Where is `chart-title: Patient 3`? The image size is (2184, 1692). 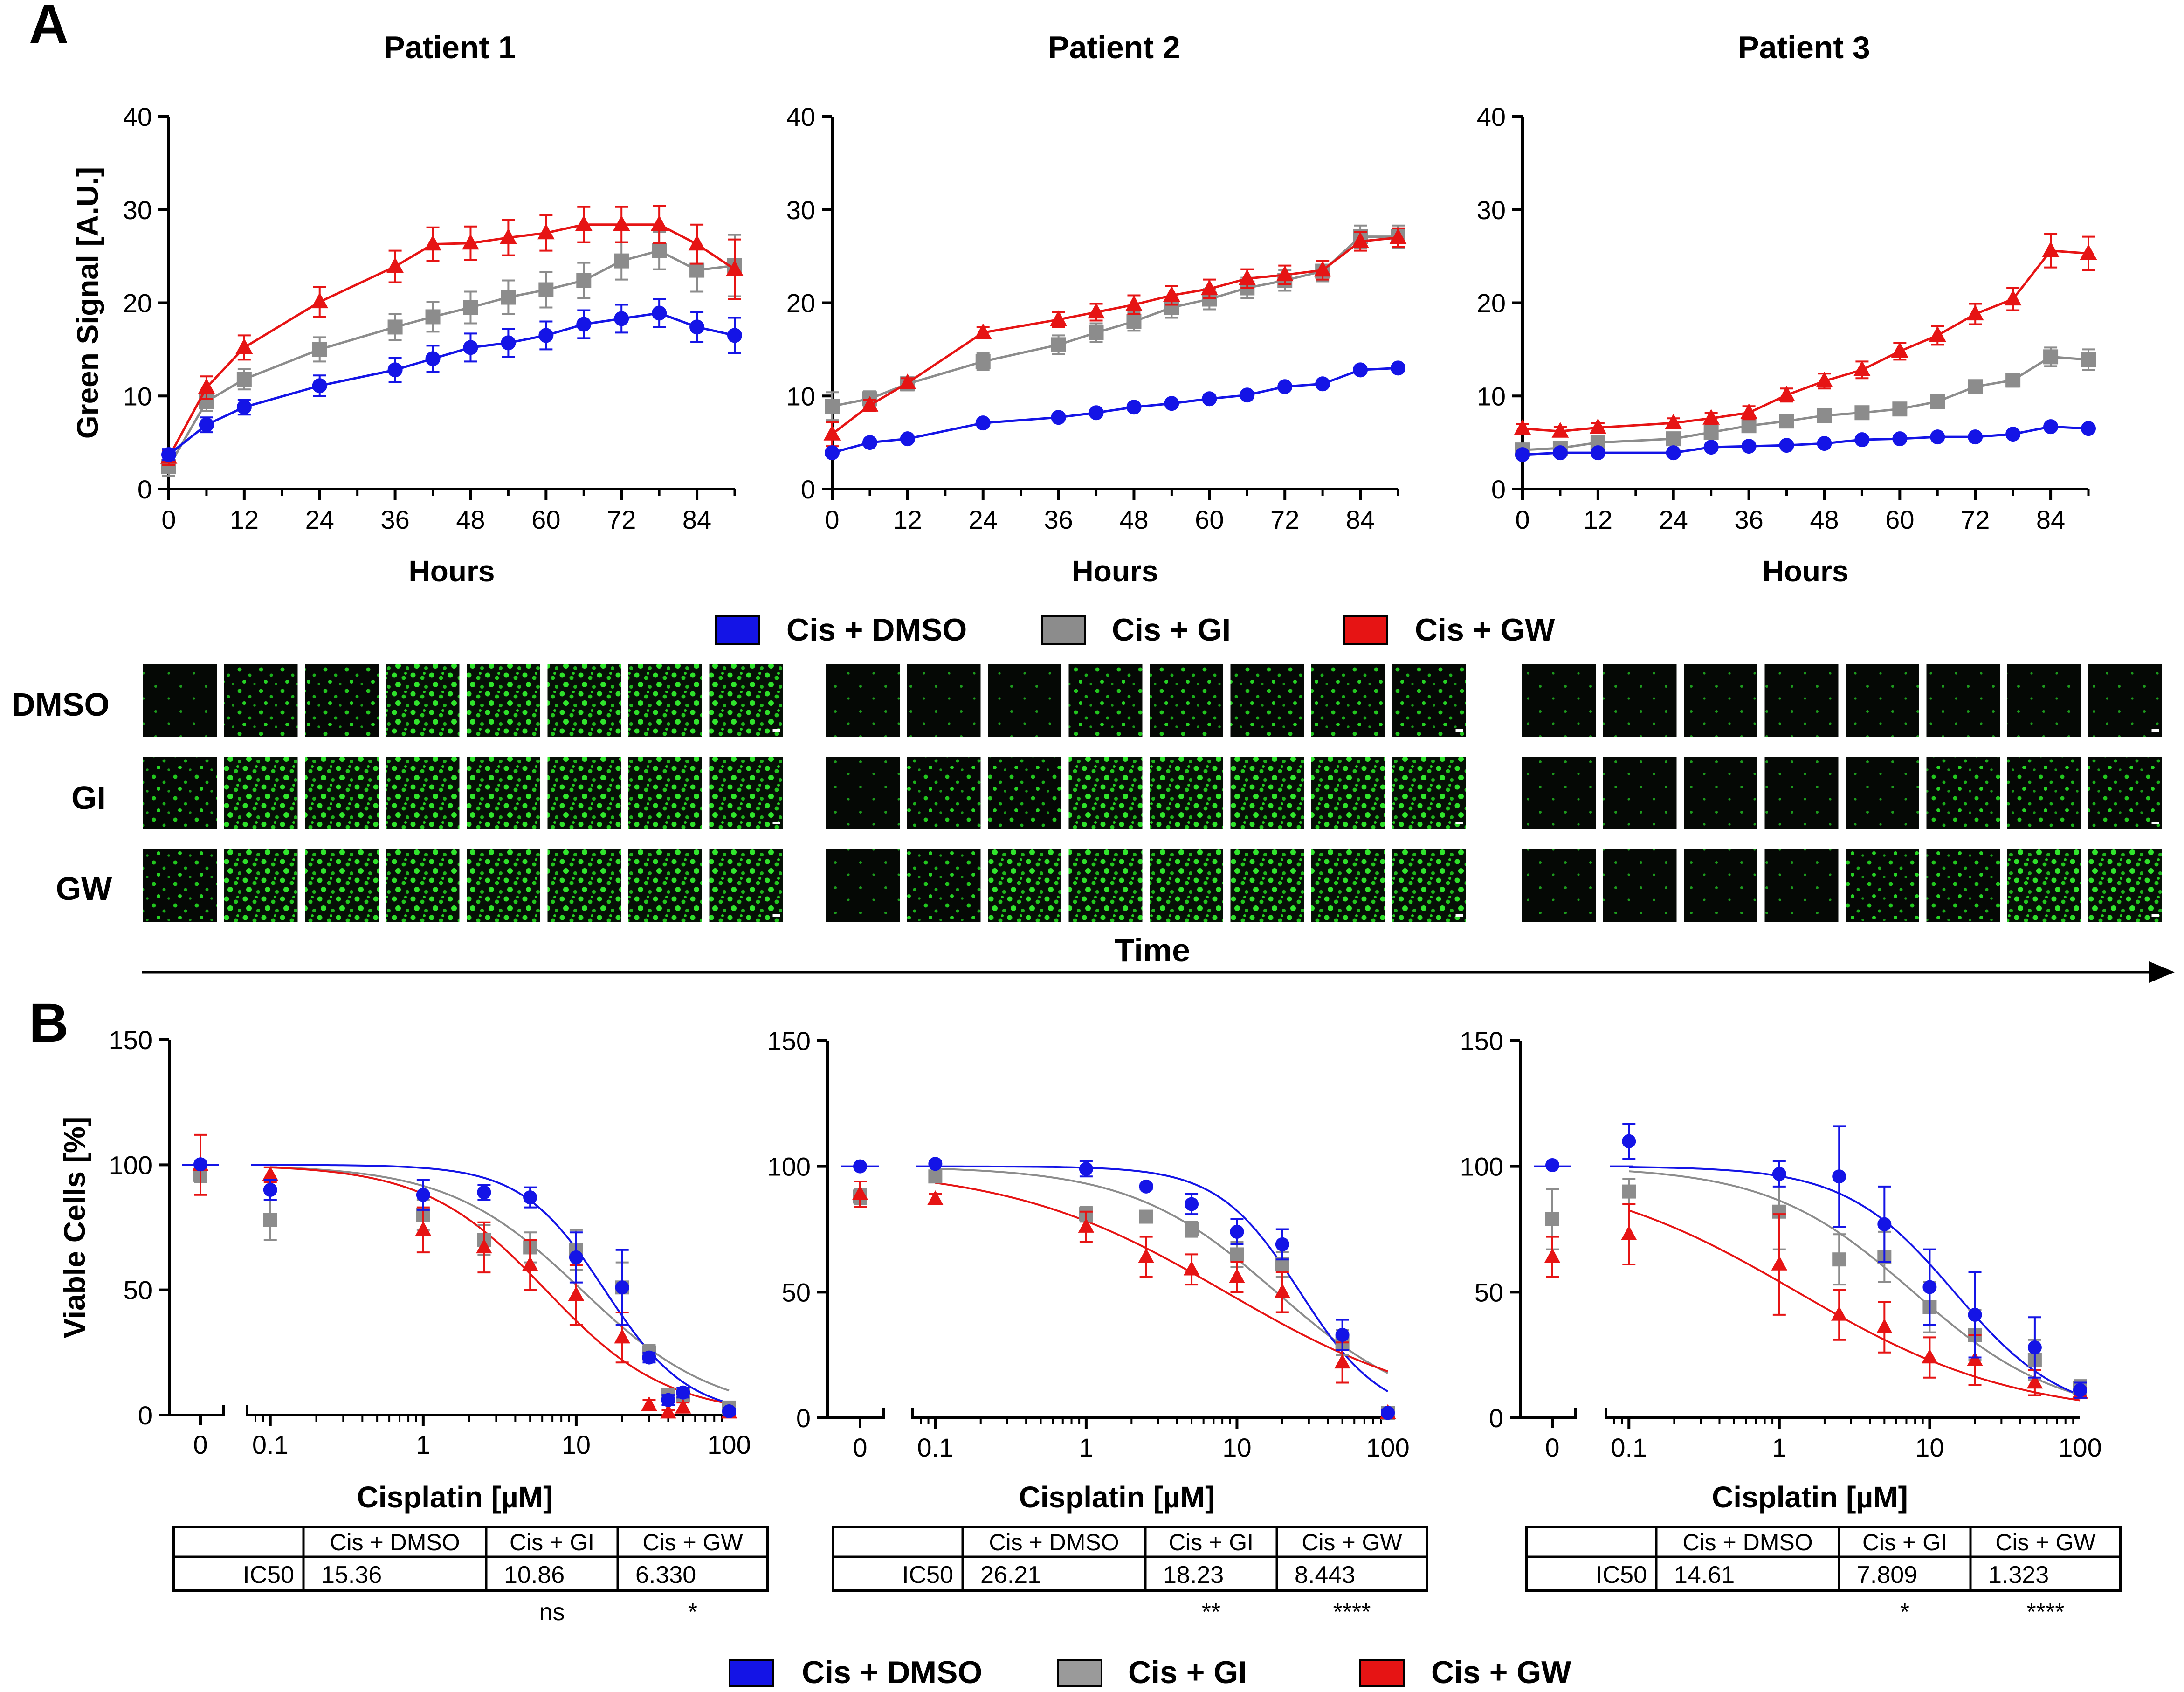
chart-title: Patient 3 is located at coordinates (1804, 47).